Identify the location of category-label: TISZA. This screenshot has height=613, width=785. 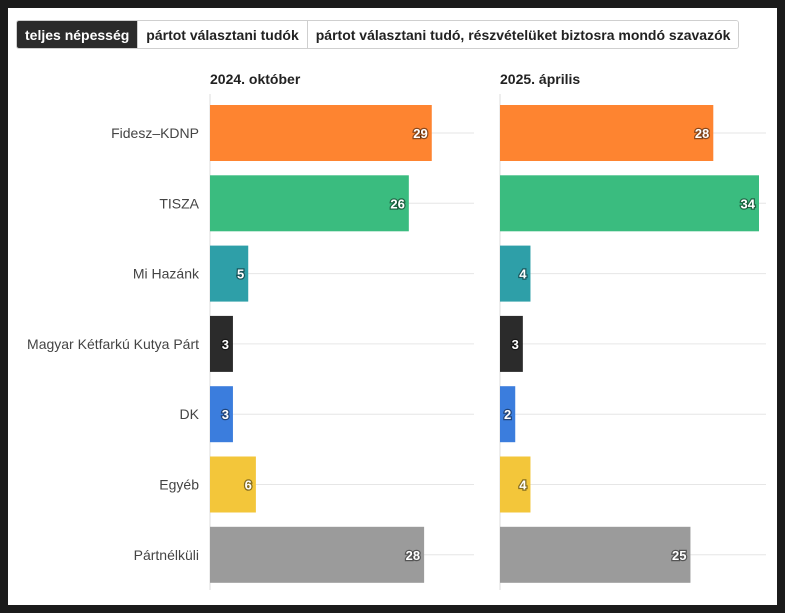
(179, 203).